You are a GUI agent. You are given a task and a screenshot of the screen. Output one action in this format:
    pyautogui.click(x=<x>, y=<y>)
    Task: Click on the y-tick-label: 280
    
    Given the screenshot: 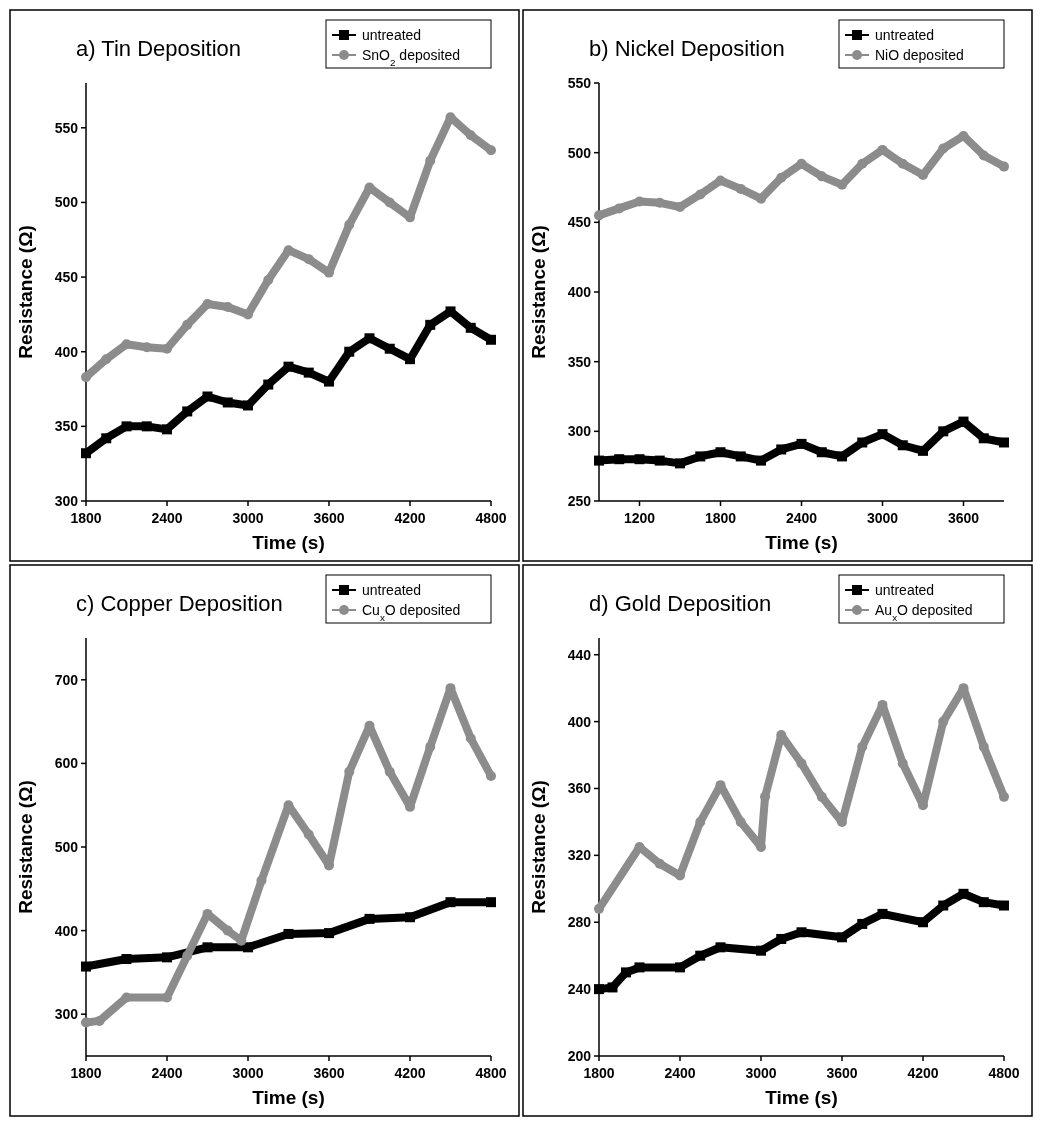 What is the action you would take?
    pyautogui.click(x=579, y=922)
    